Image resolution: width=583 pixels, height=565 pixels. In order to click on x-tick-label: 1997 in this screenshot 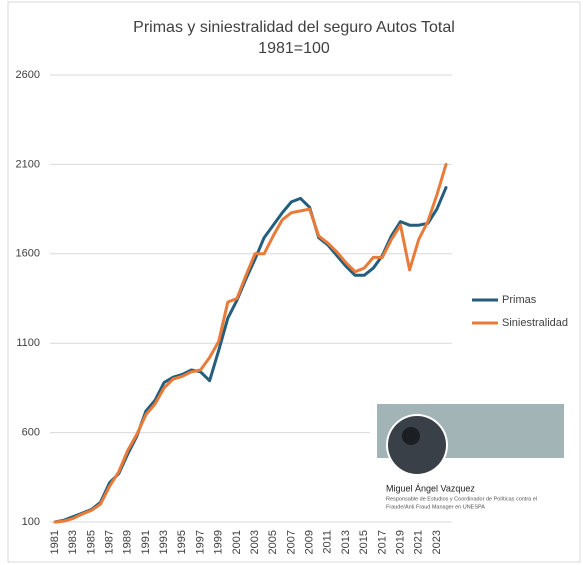, I will do `click(200, 542)`.